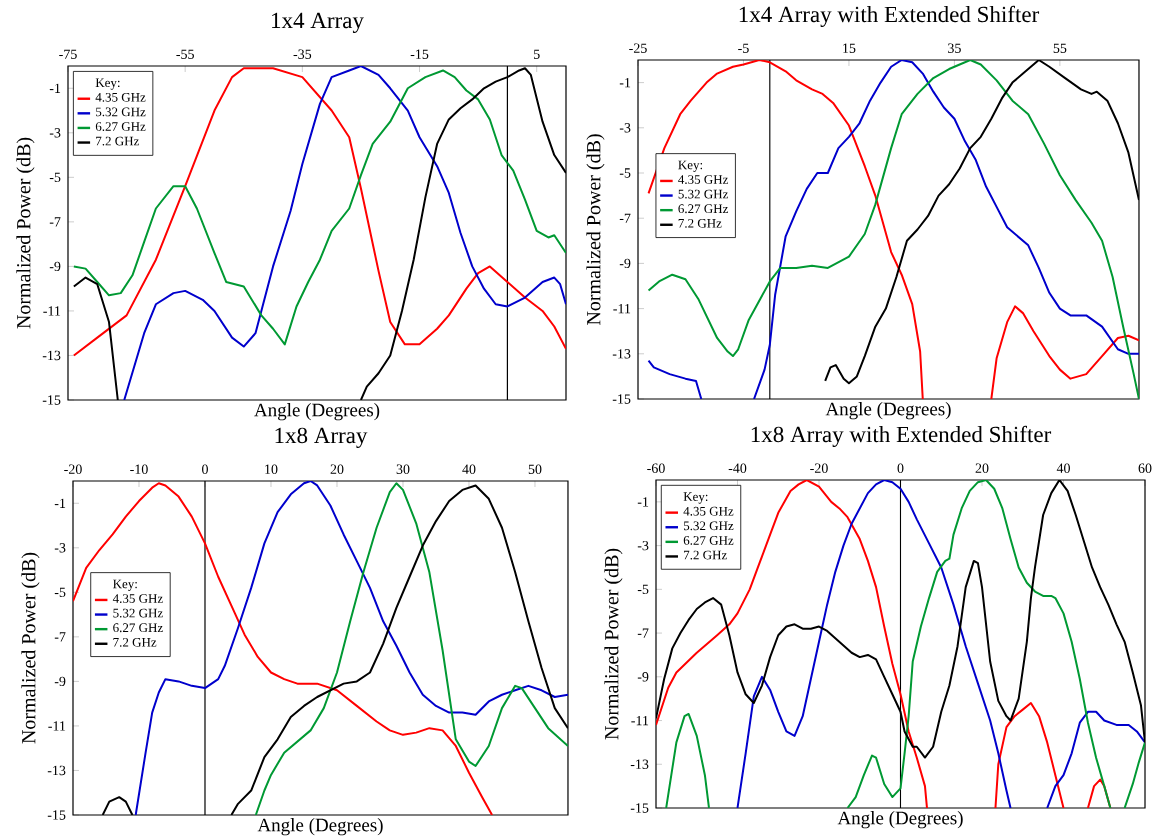 The height and width of the screenshot is (837, 1153). What do you see at coordinates (403, 469) in the screenshot?
I see `x-tick-label: 30` at bounding box center [403, 469].